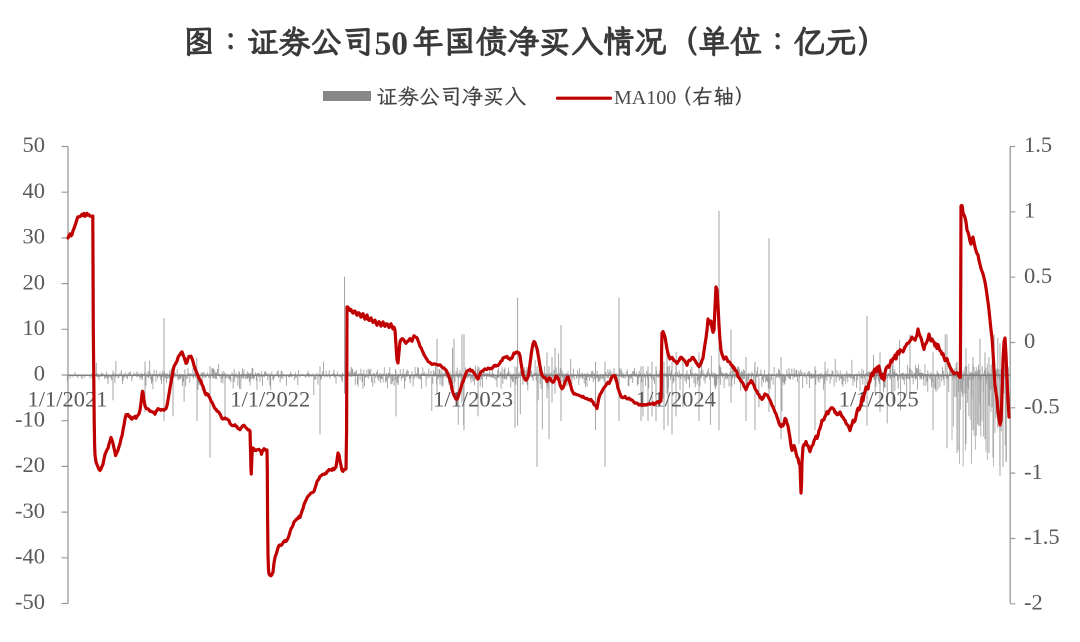 The width and height of the screenshot is (1080, 642). What do you see at coordinates (1038, 144) in the screenshot?
I see `svg-text: 1.5` at bounding box center [1038, 144].